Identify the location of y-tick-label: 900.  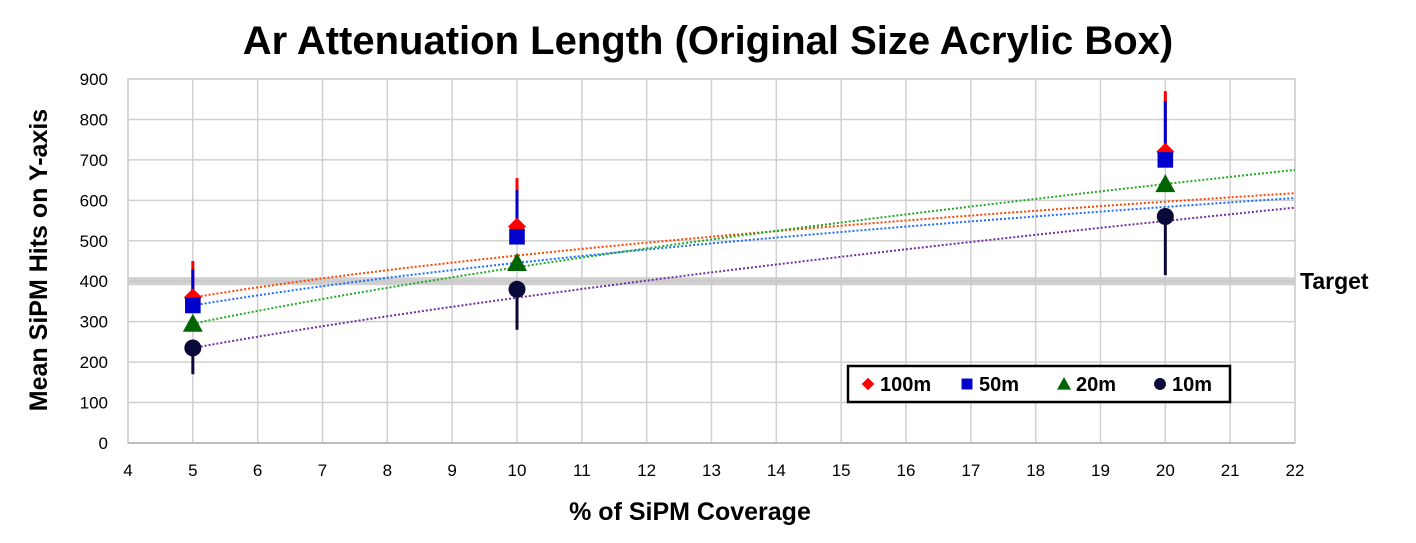
(94, 79).